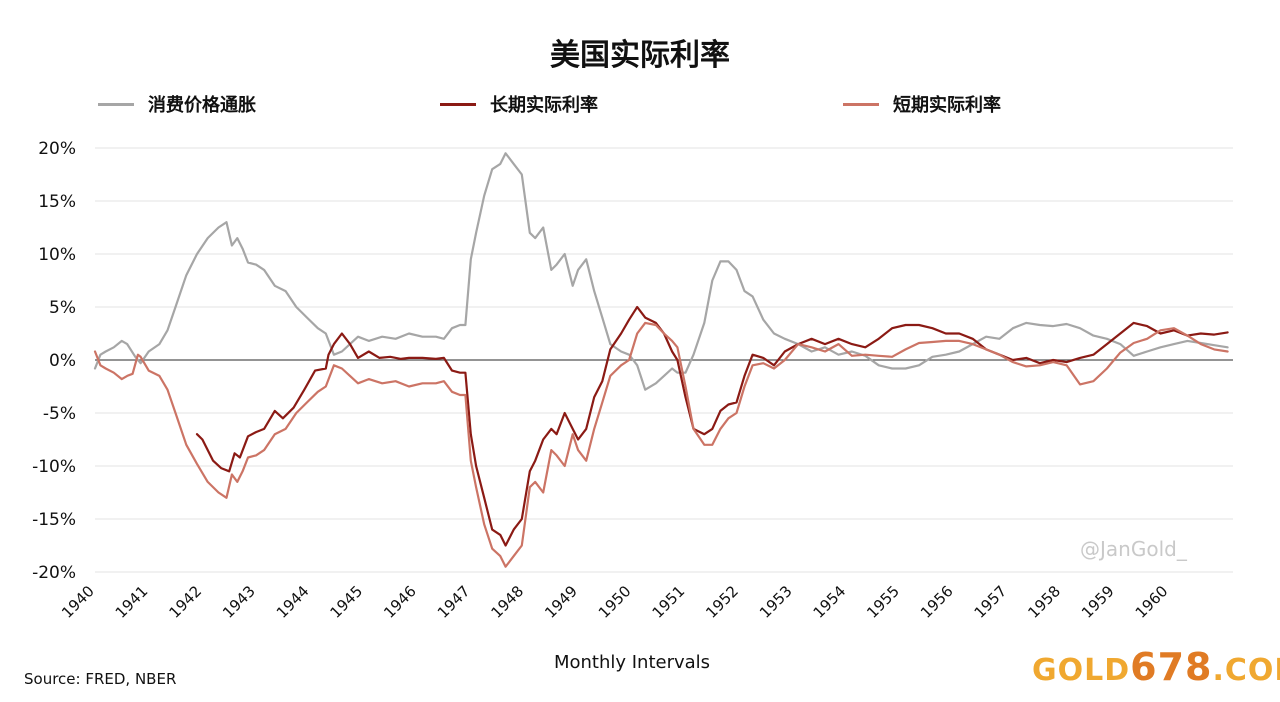 The height and width of the screenshot is (702, 1280). Describe the element at coordinates (776, 602) in the screenshot. I see `x-tick-label: 1953` at that location.